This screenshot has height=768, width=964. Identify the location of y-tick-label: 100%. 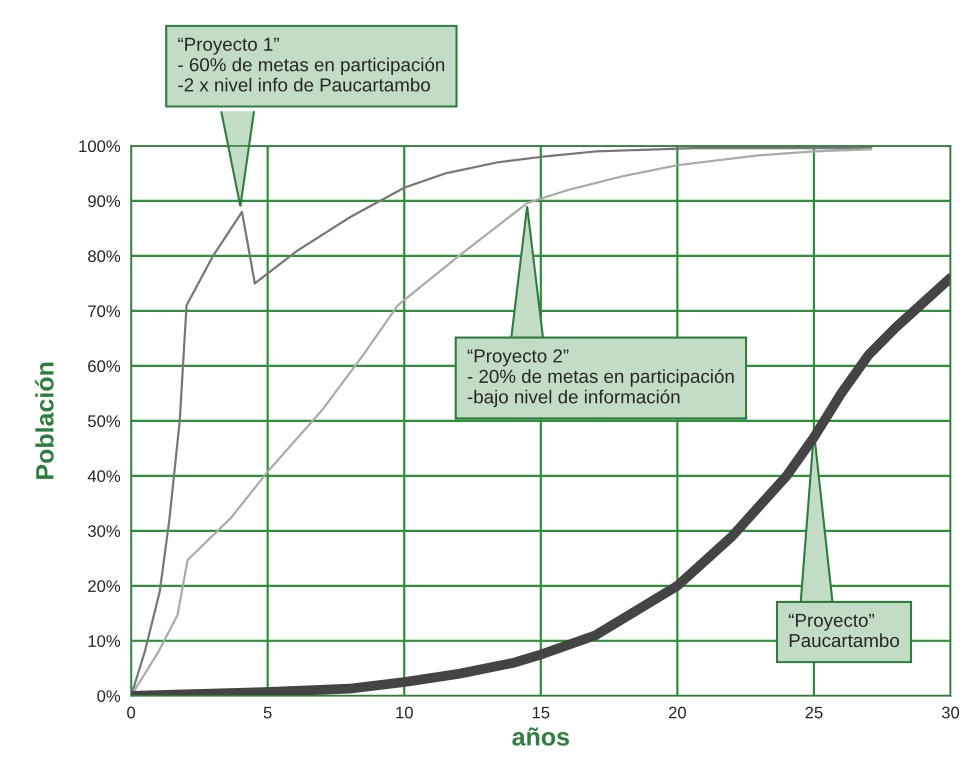
(99, 146).